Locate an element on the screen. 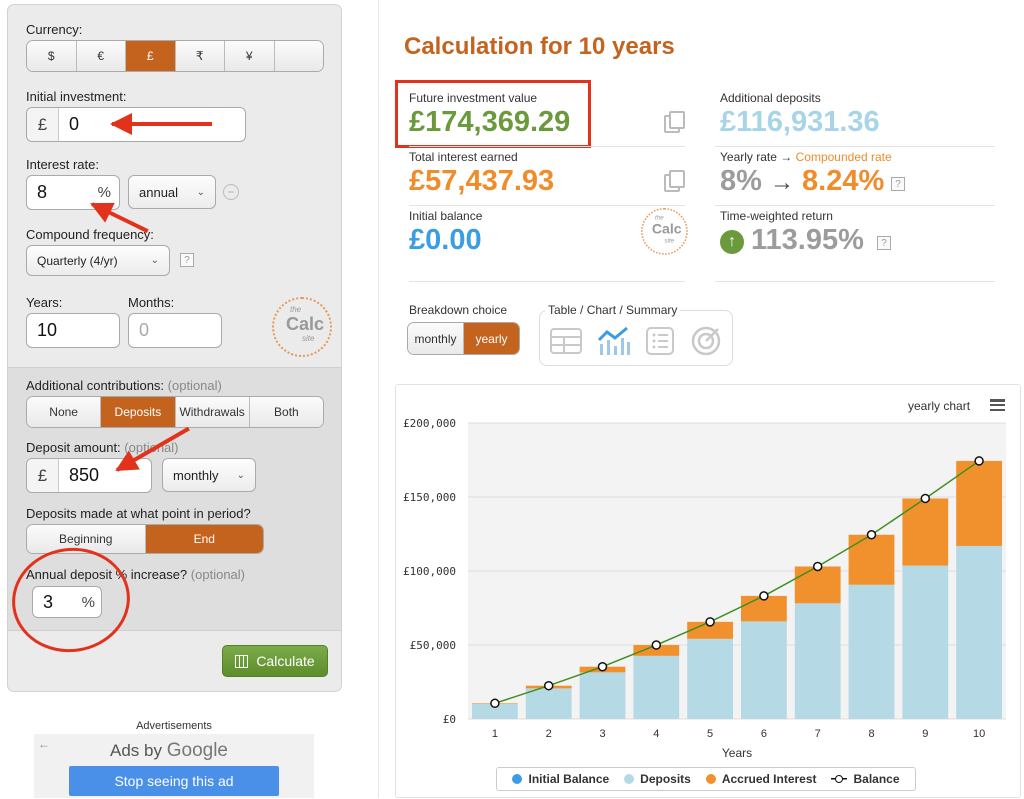 This screenshot has width=1024, height=799. bar-accrued-interest is located at coordinates (979, 503).